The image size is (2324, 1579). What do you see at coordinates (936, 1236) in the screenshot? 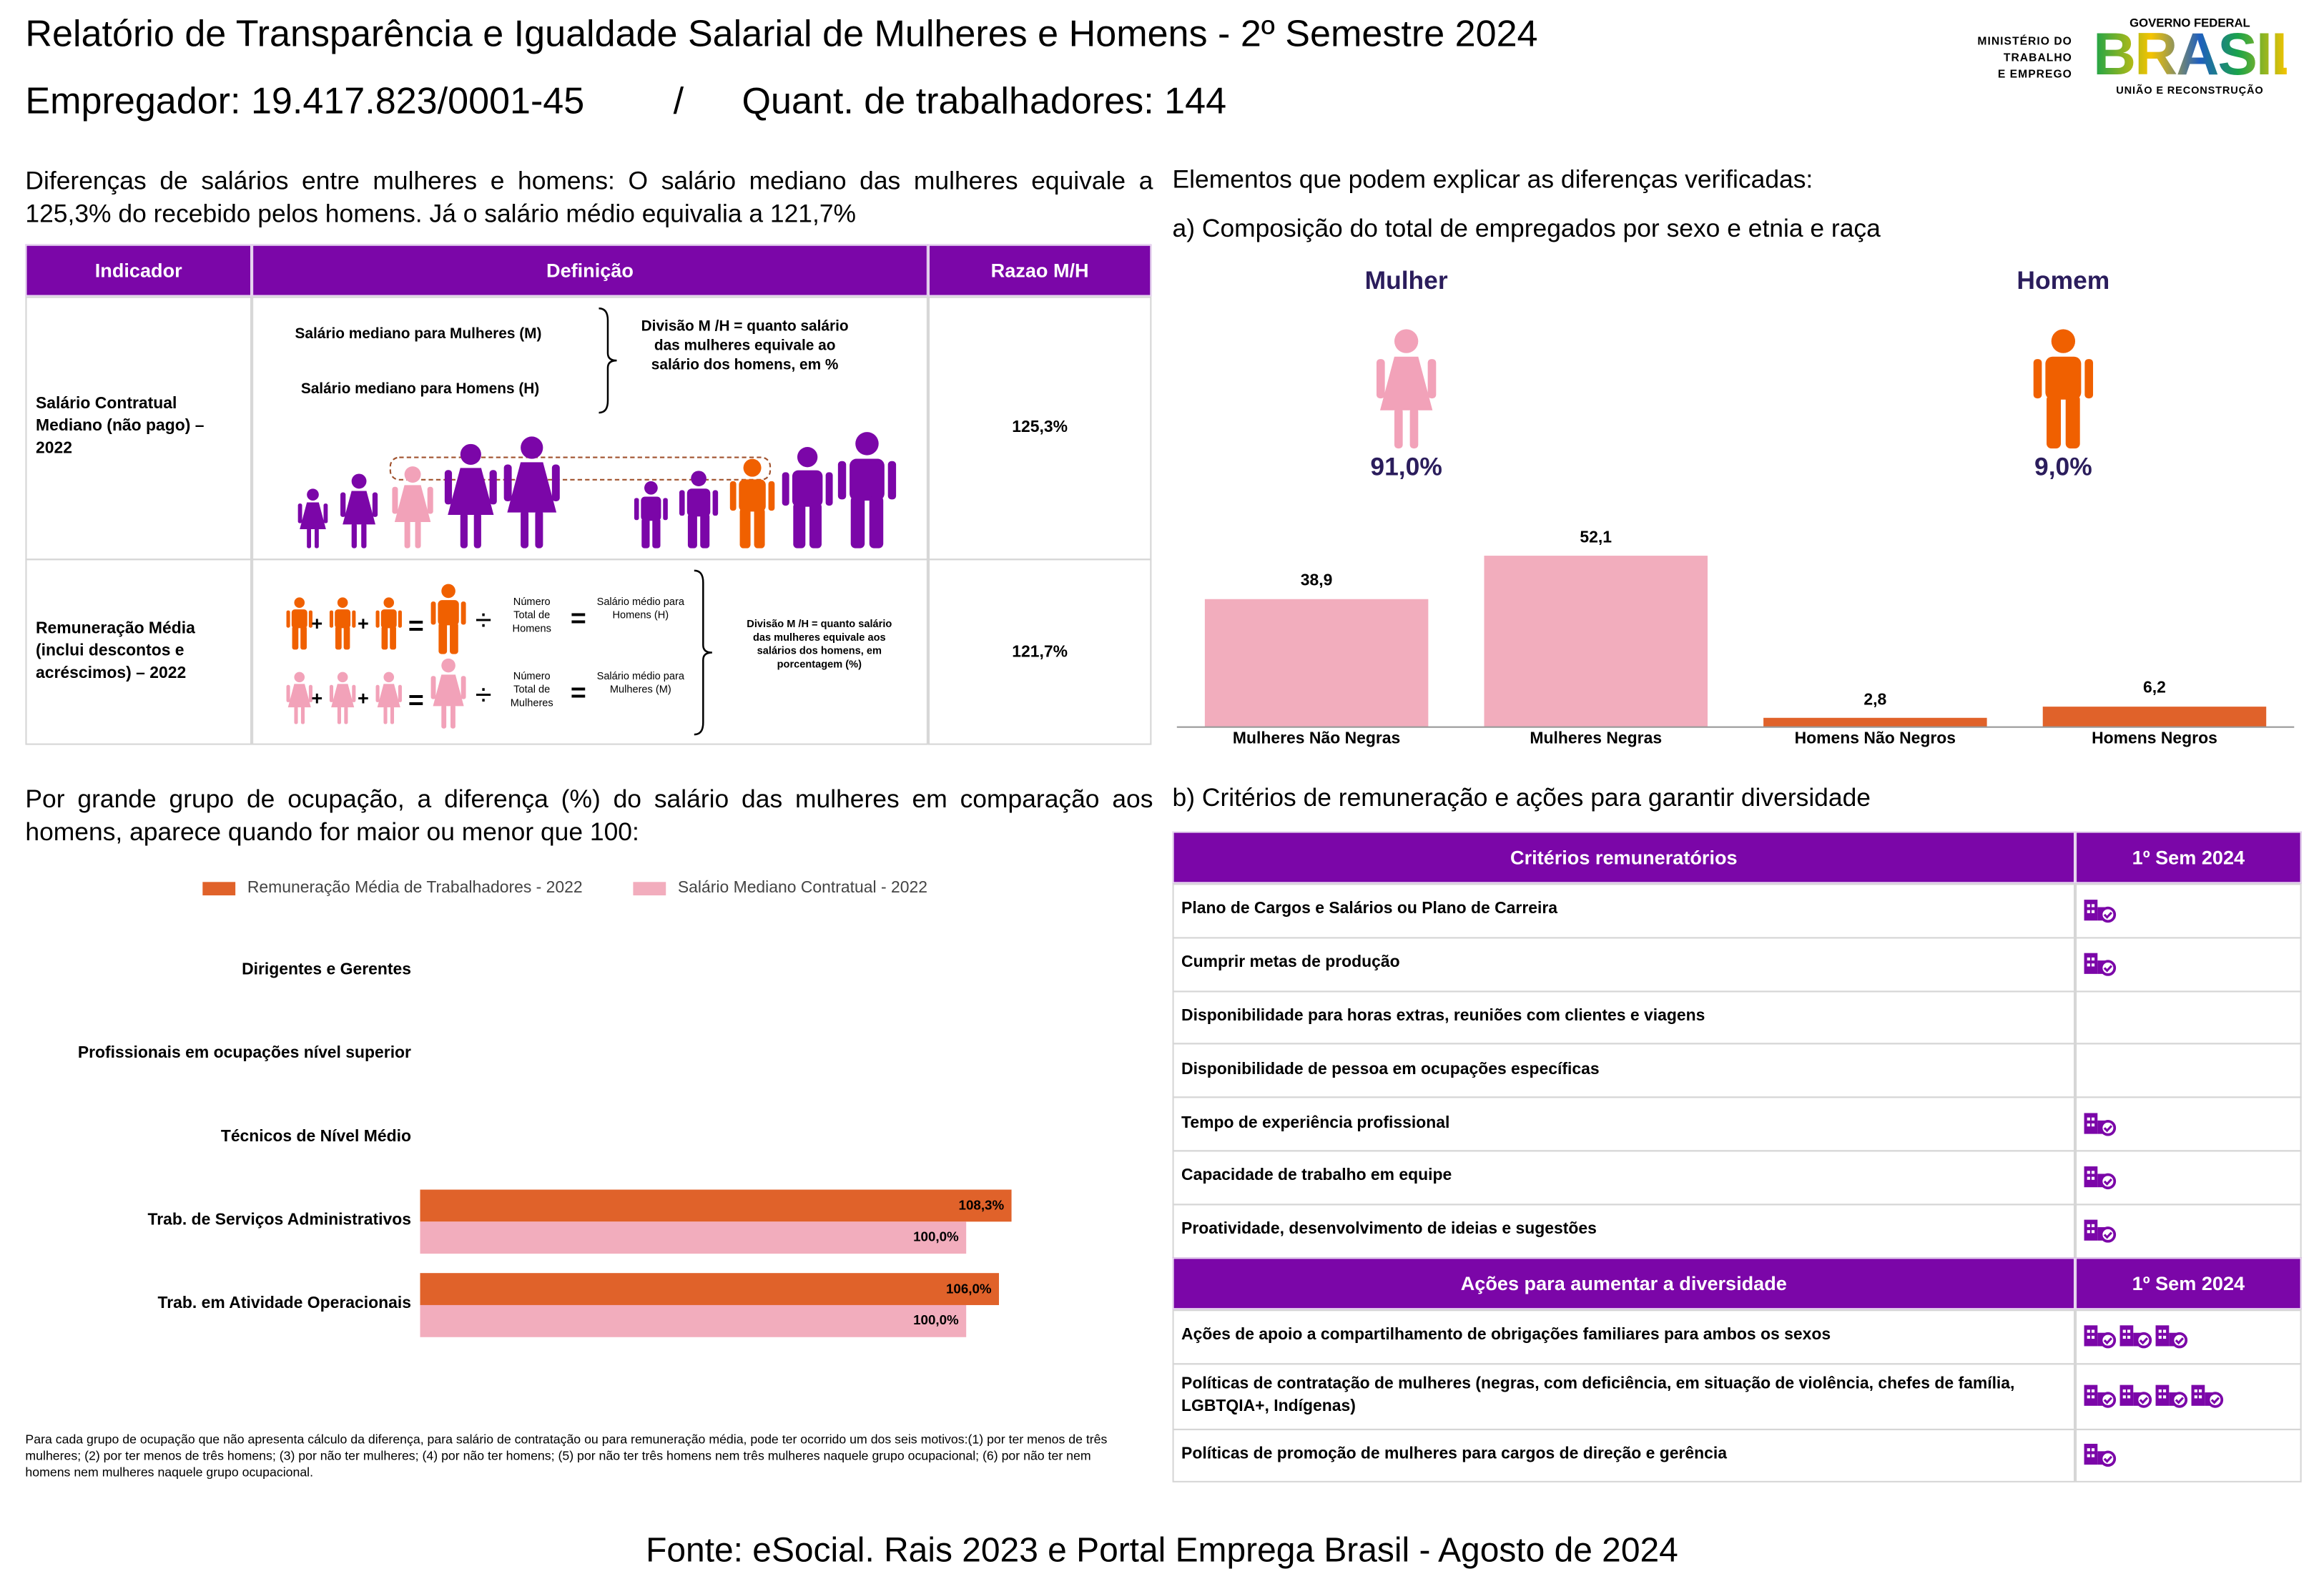
I see `data-label: 100,0%` at bounding box center [936, 1236].